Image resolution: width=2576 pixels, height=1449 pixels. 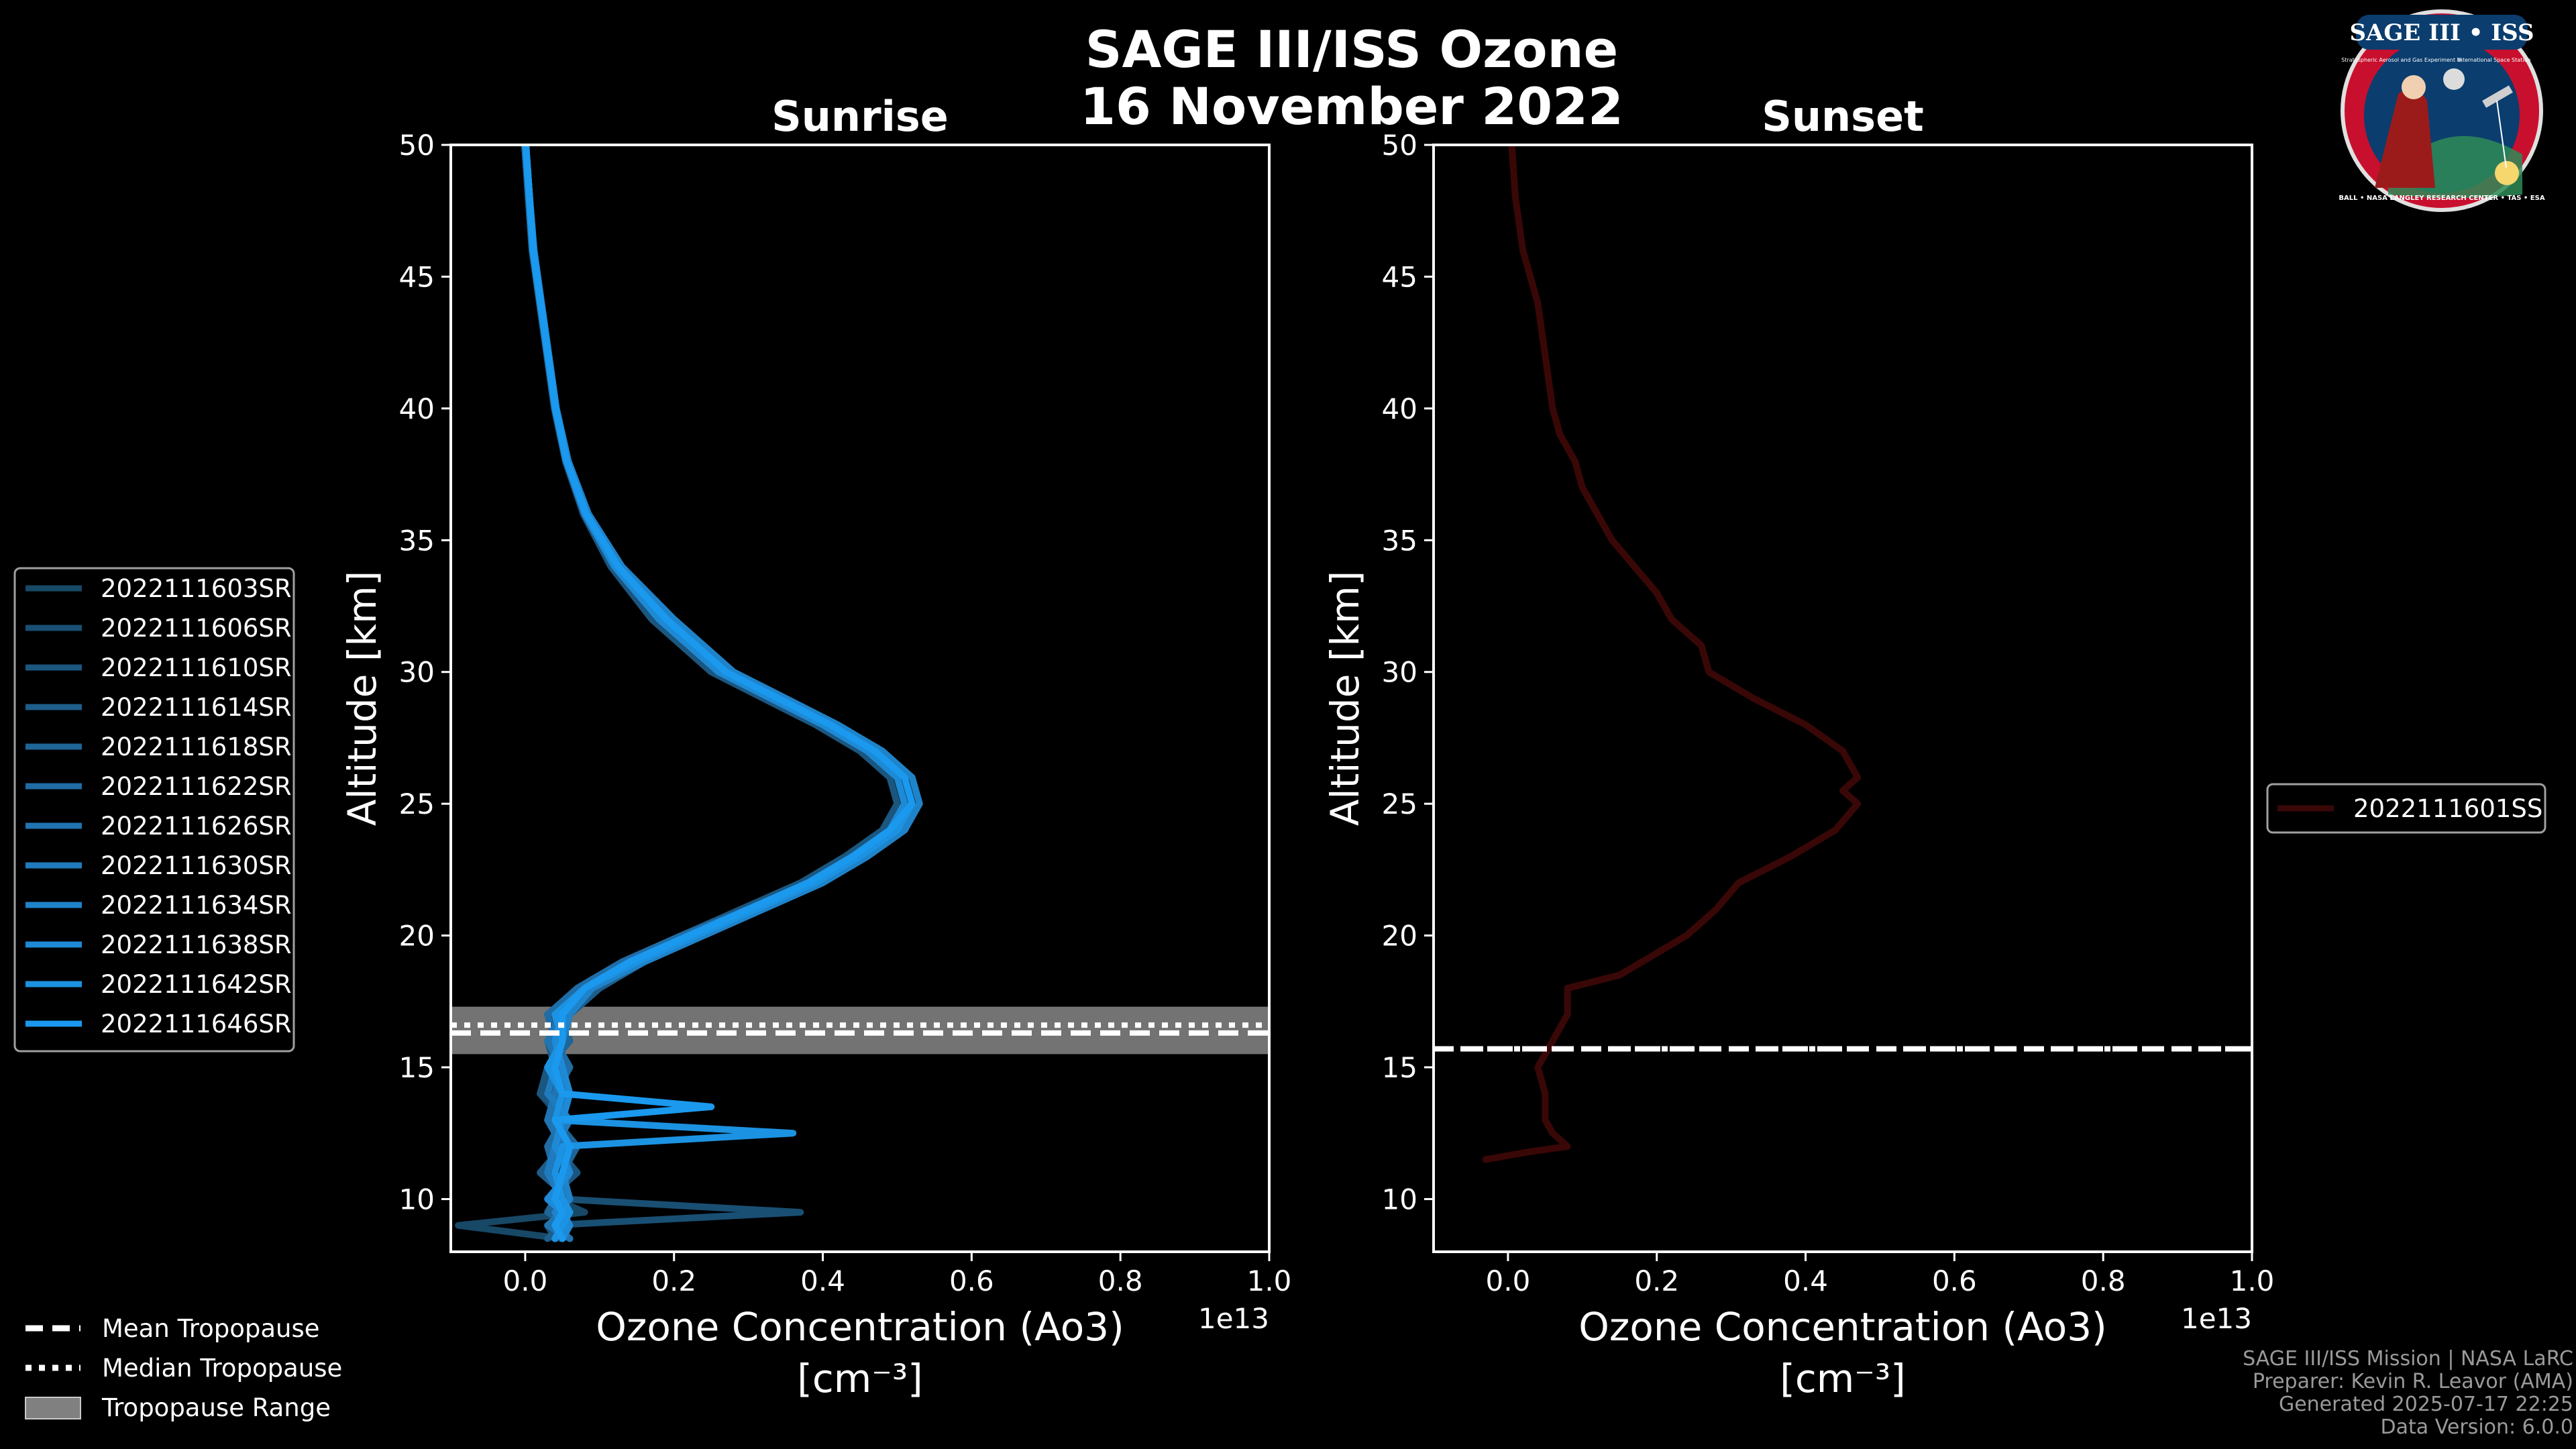 I want to click on legend-label-2022111642SR: 2022111642SR, so click(x=196, y=984).